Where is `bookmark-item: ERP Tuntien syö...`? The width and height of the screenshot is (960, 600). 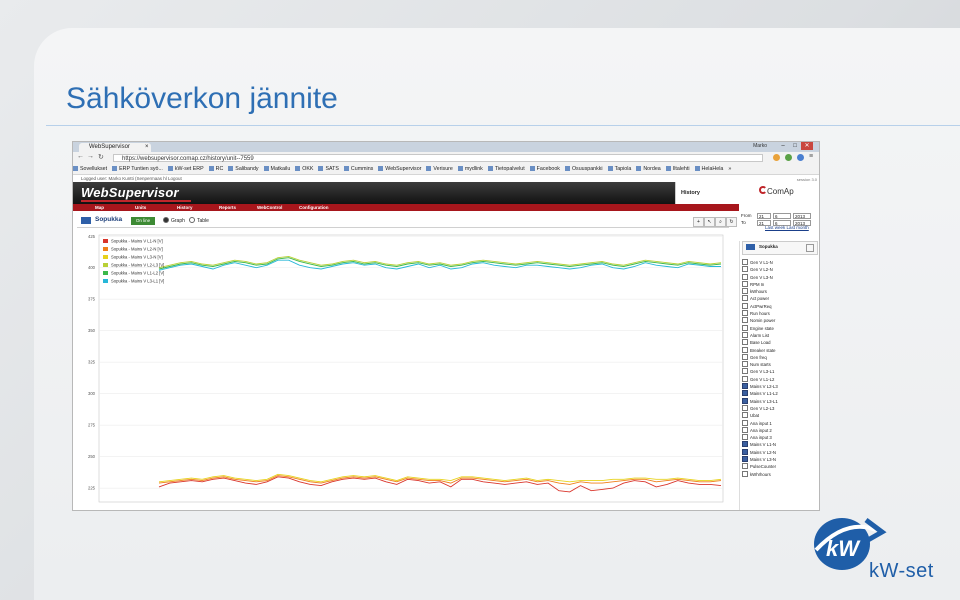 bookmark-item: ERP Tuntien syö... is located at coordinates (137, 169).